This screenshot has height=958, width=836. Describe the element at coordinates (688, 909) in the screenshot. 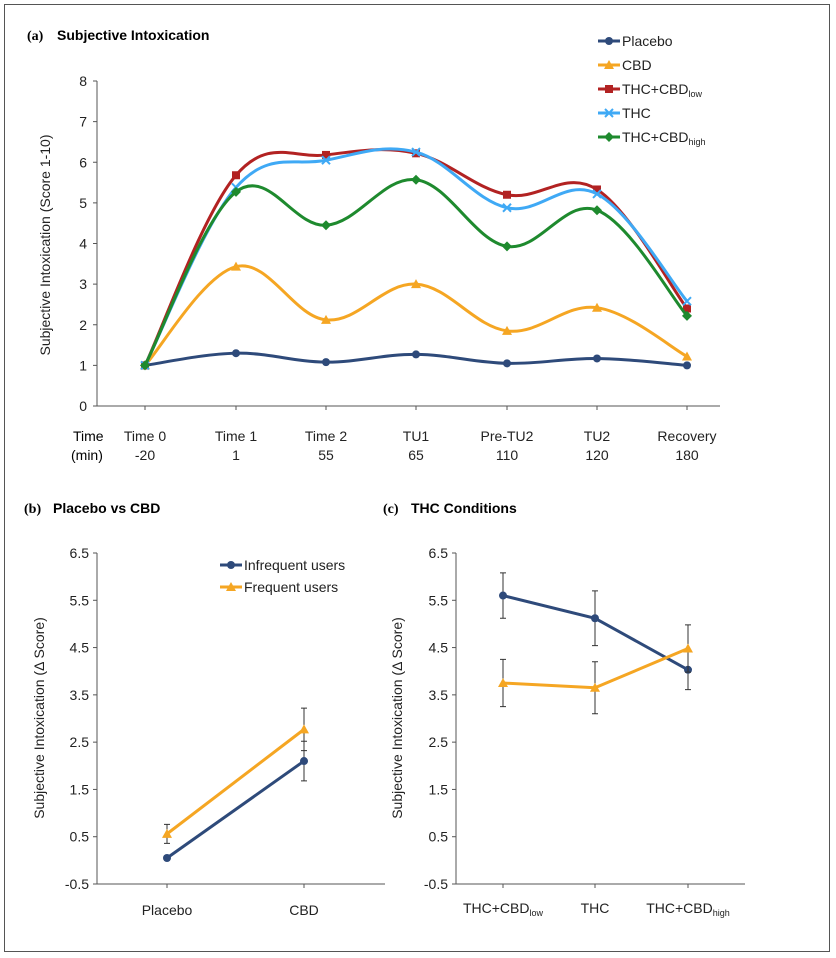

I see `x-category-label: THC+CBDhigh` at that location.